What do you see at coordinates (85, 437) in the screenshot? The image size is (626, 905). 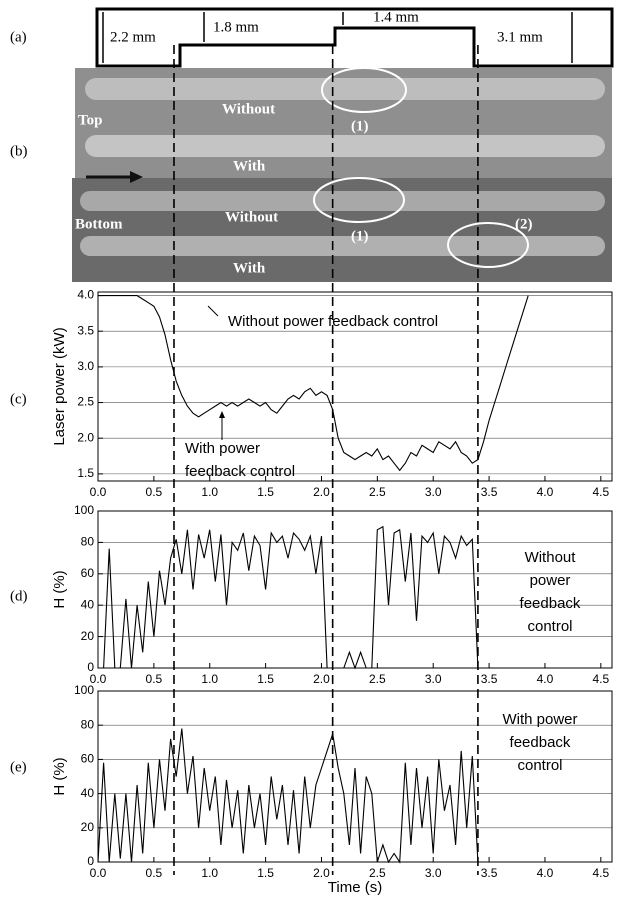 I see `y-tick-label: 2.0` at bounding box center [85, 437].